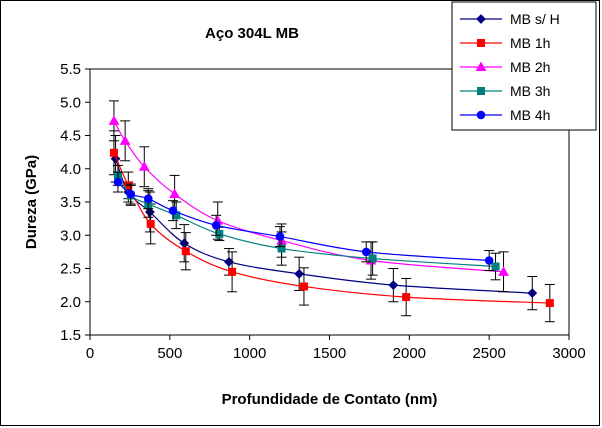 This screenshot has height=428, width=602. What do you see at coordinates (330, 399) in the screenshot?
I see `x-axis-title: Profundidade de Contato (nm)` at bounding box center [330, 399].